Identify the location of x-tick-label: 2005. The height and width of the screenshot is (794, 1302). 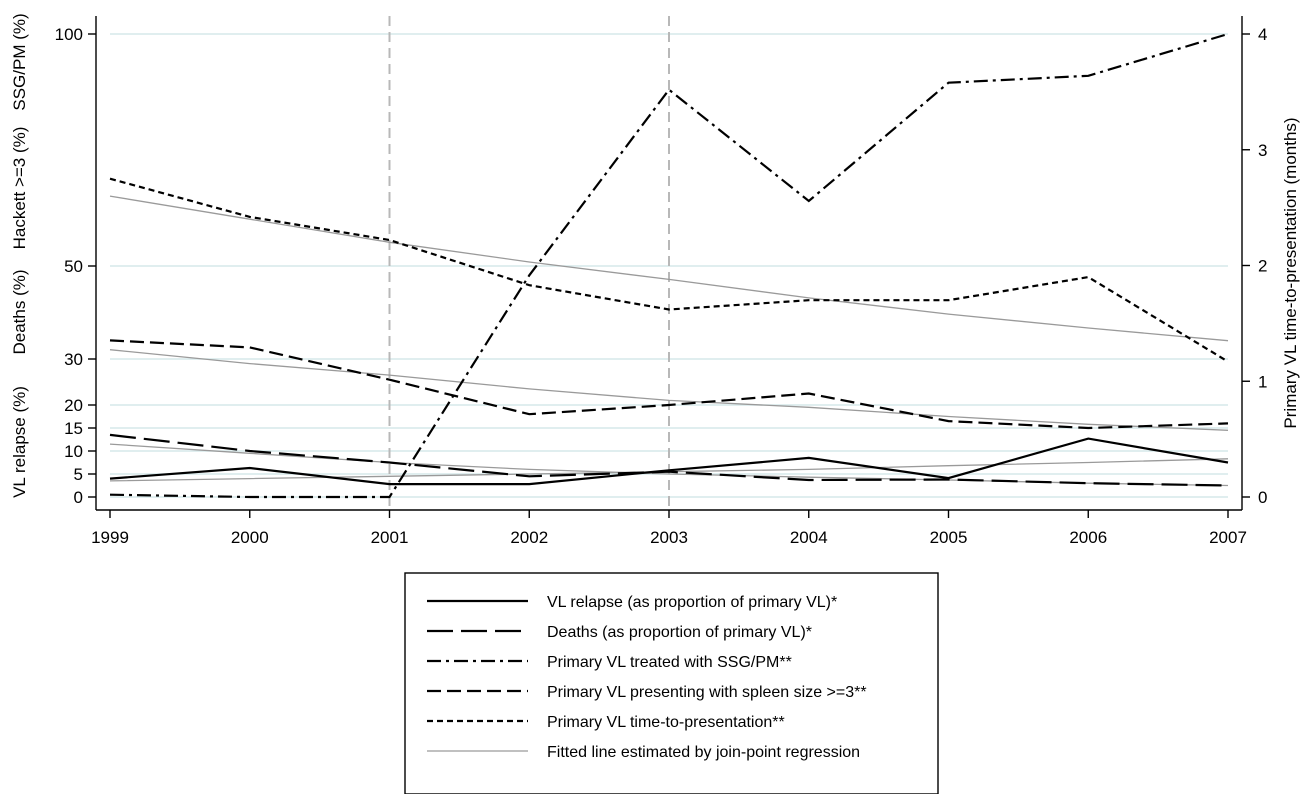
(949, 537).